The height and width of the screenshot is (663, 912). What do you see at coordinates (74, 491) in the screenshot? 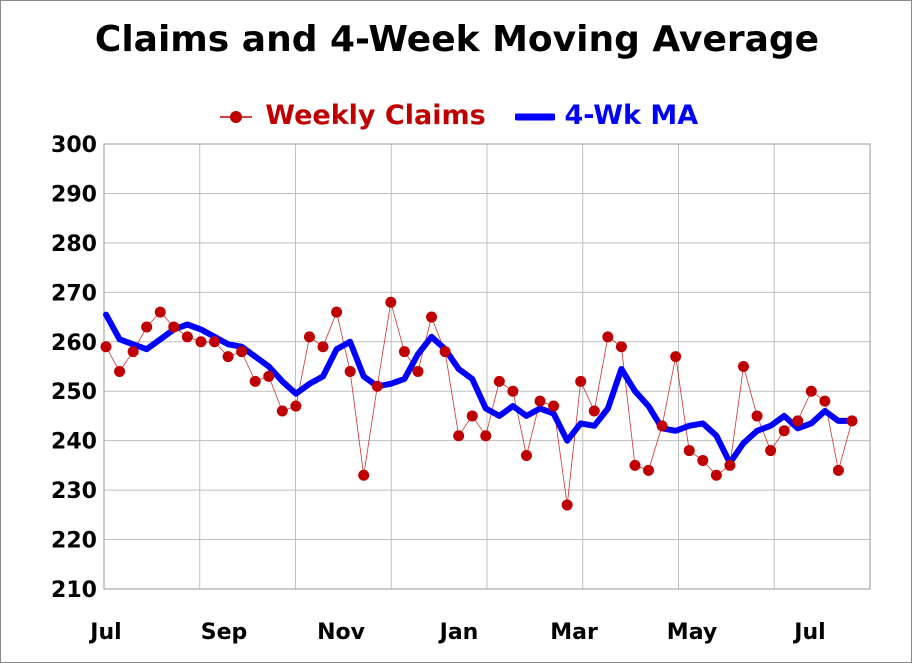
I see `y-tick-label: 230` at bounding box center [74, 491].